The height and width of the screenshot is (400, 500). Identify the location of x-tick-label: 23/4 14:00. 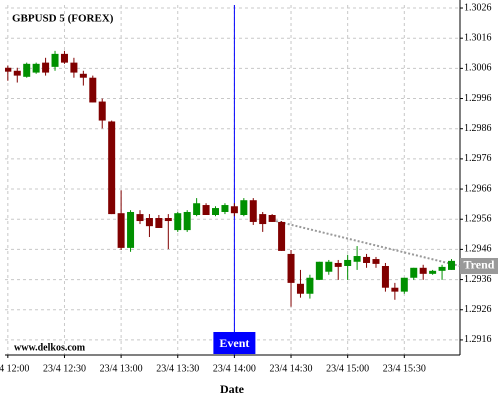
(234, 368).